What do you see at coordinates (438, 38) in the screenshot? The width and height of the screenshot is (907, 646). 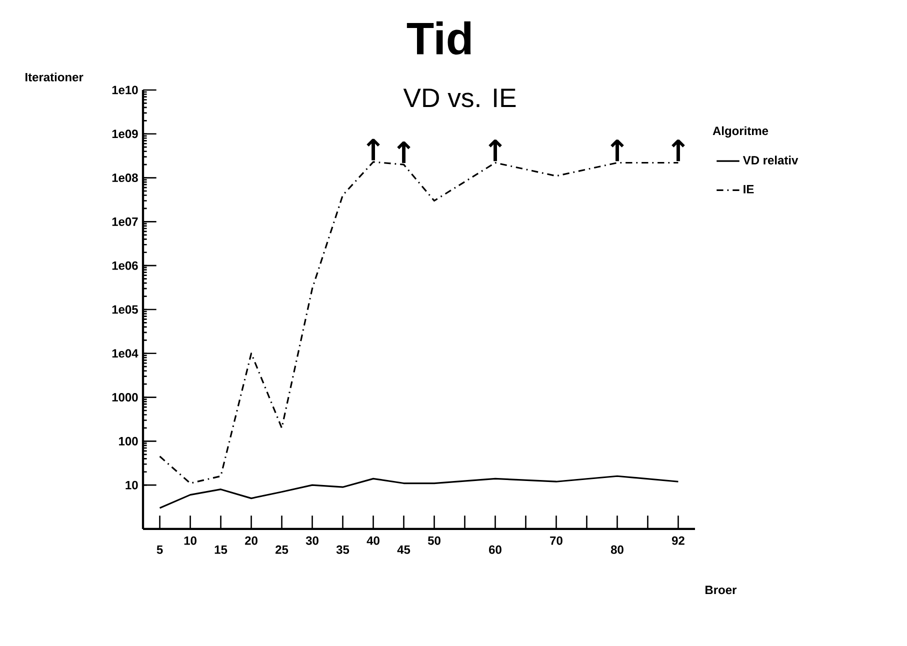 I see `chart-title: Tid` at bounding box center [438, 38].